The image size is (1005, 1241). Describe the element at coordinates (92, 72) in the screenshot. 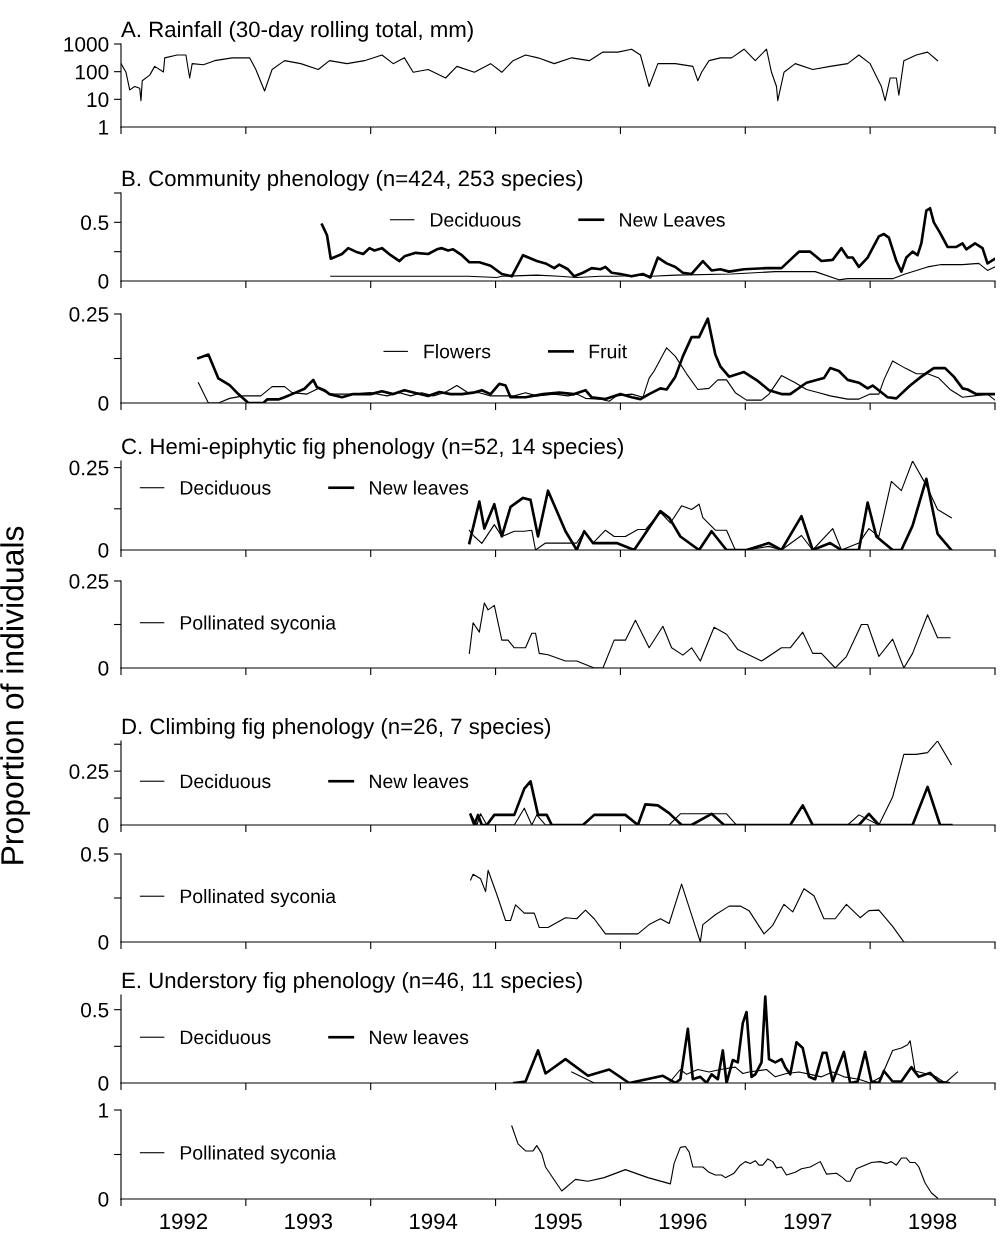

I see `y-tick-label: 100` at that location.